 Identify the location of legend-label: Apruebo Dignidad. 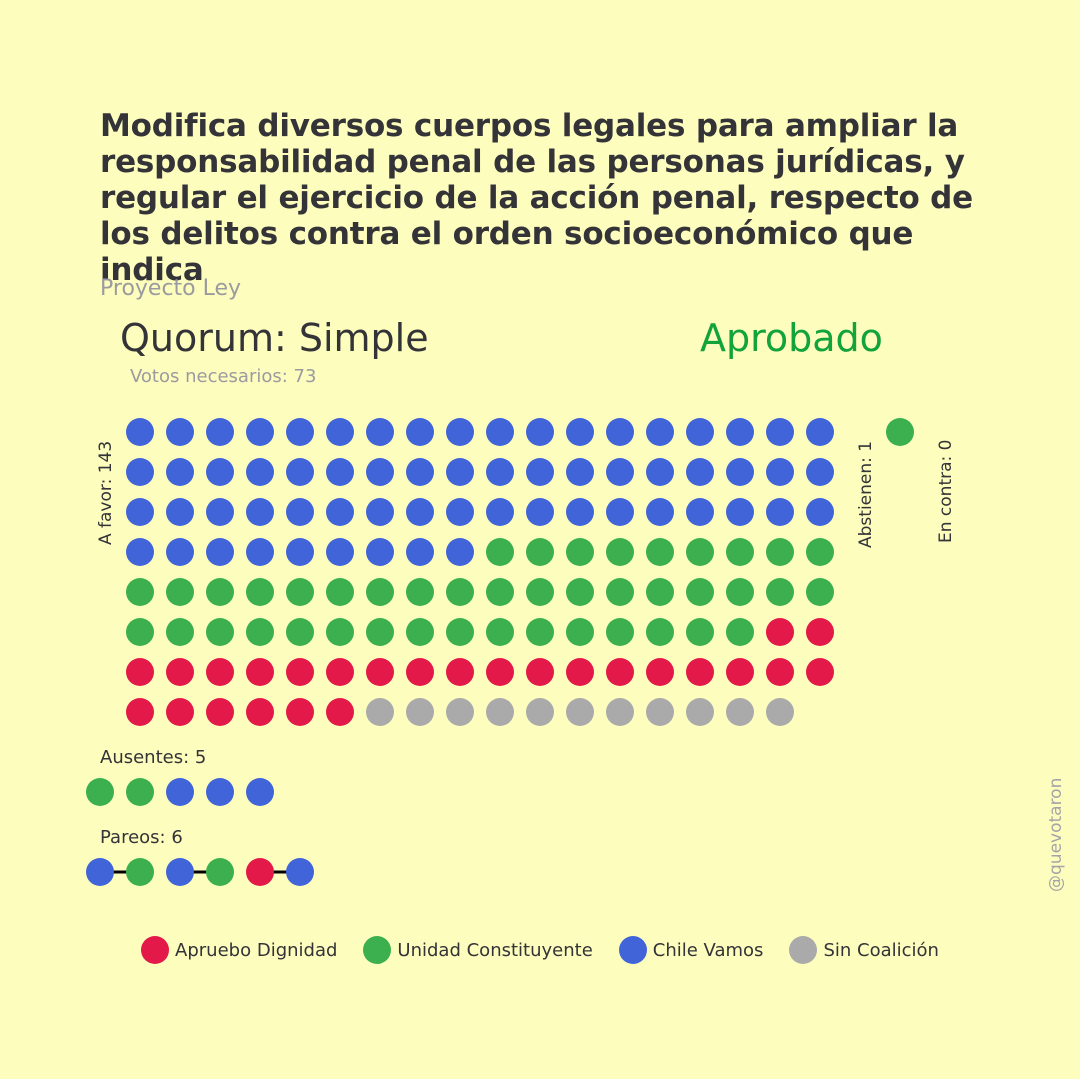
(256, 950).